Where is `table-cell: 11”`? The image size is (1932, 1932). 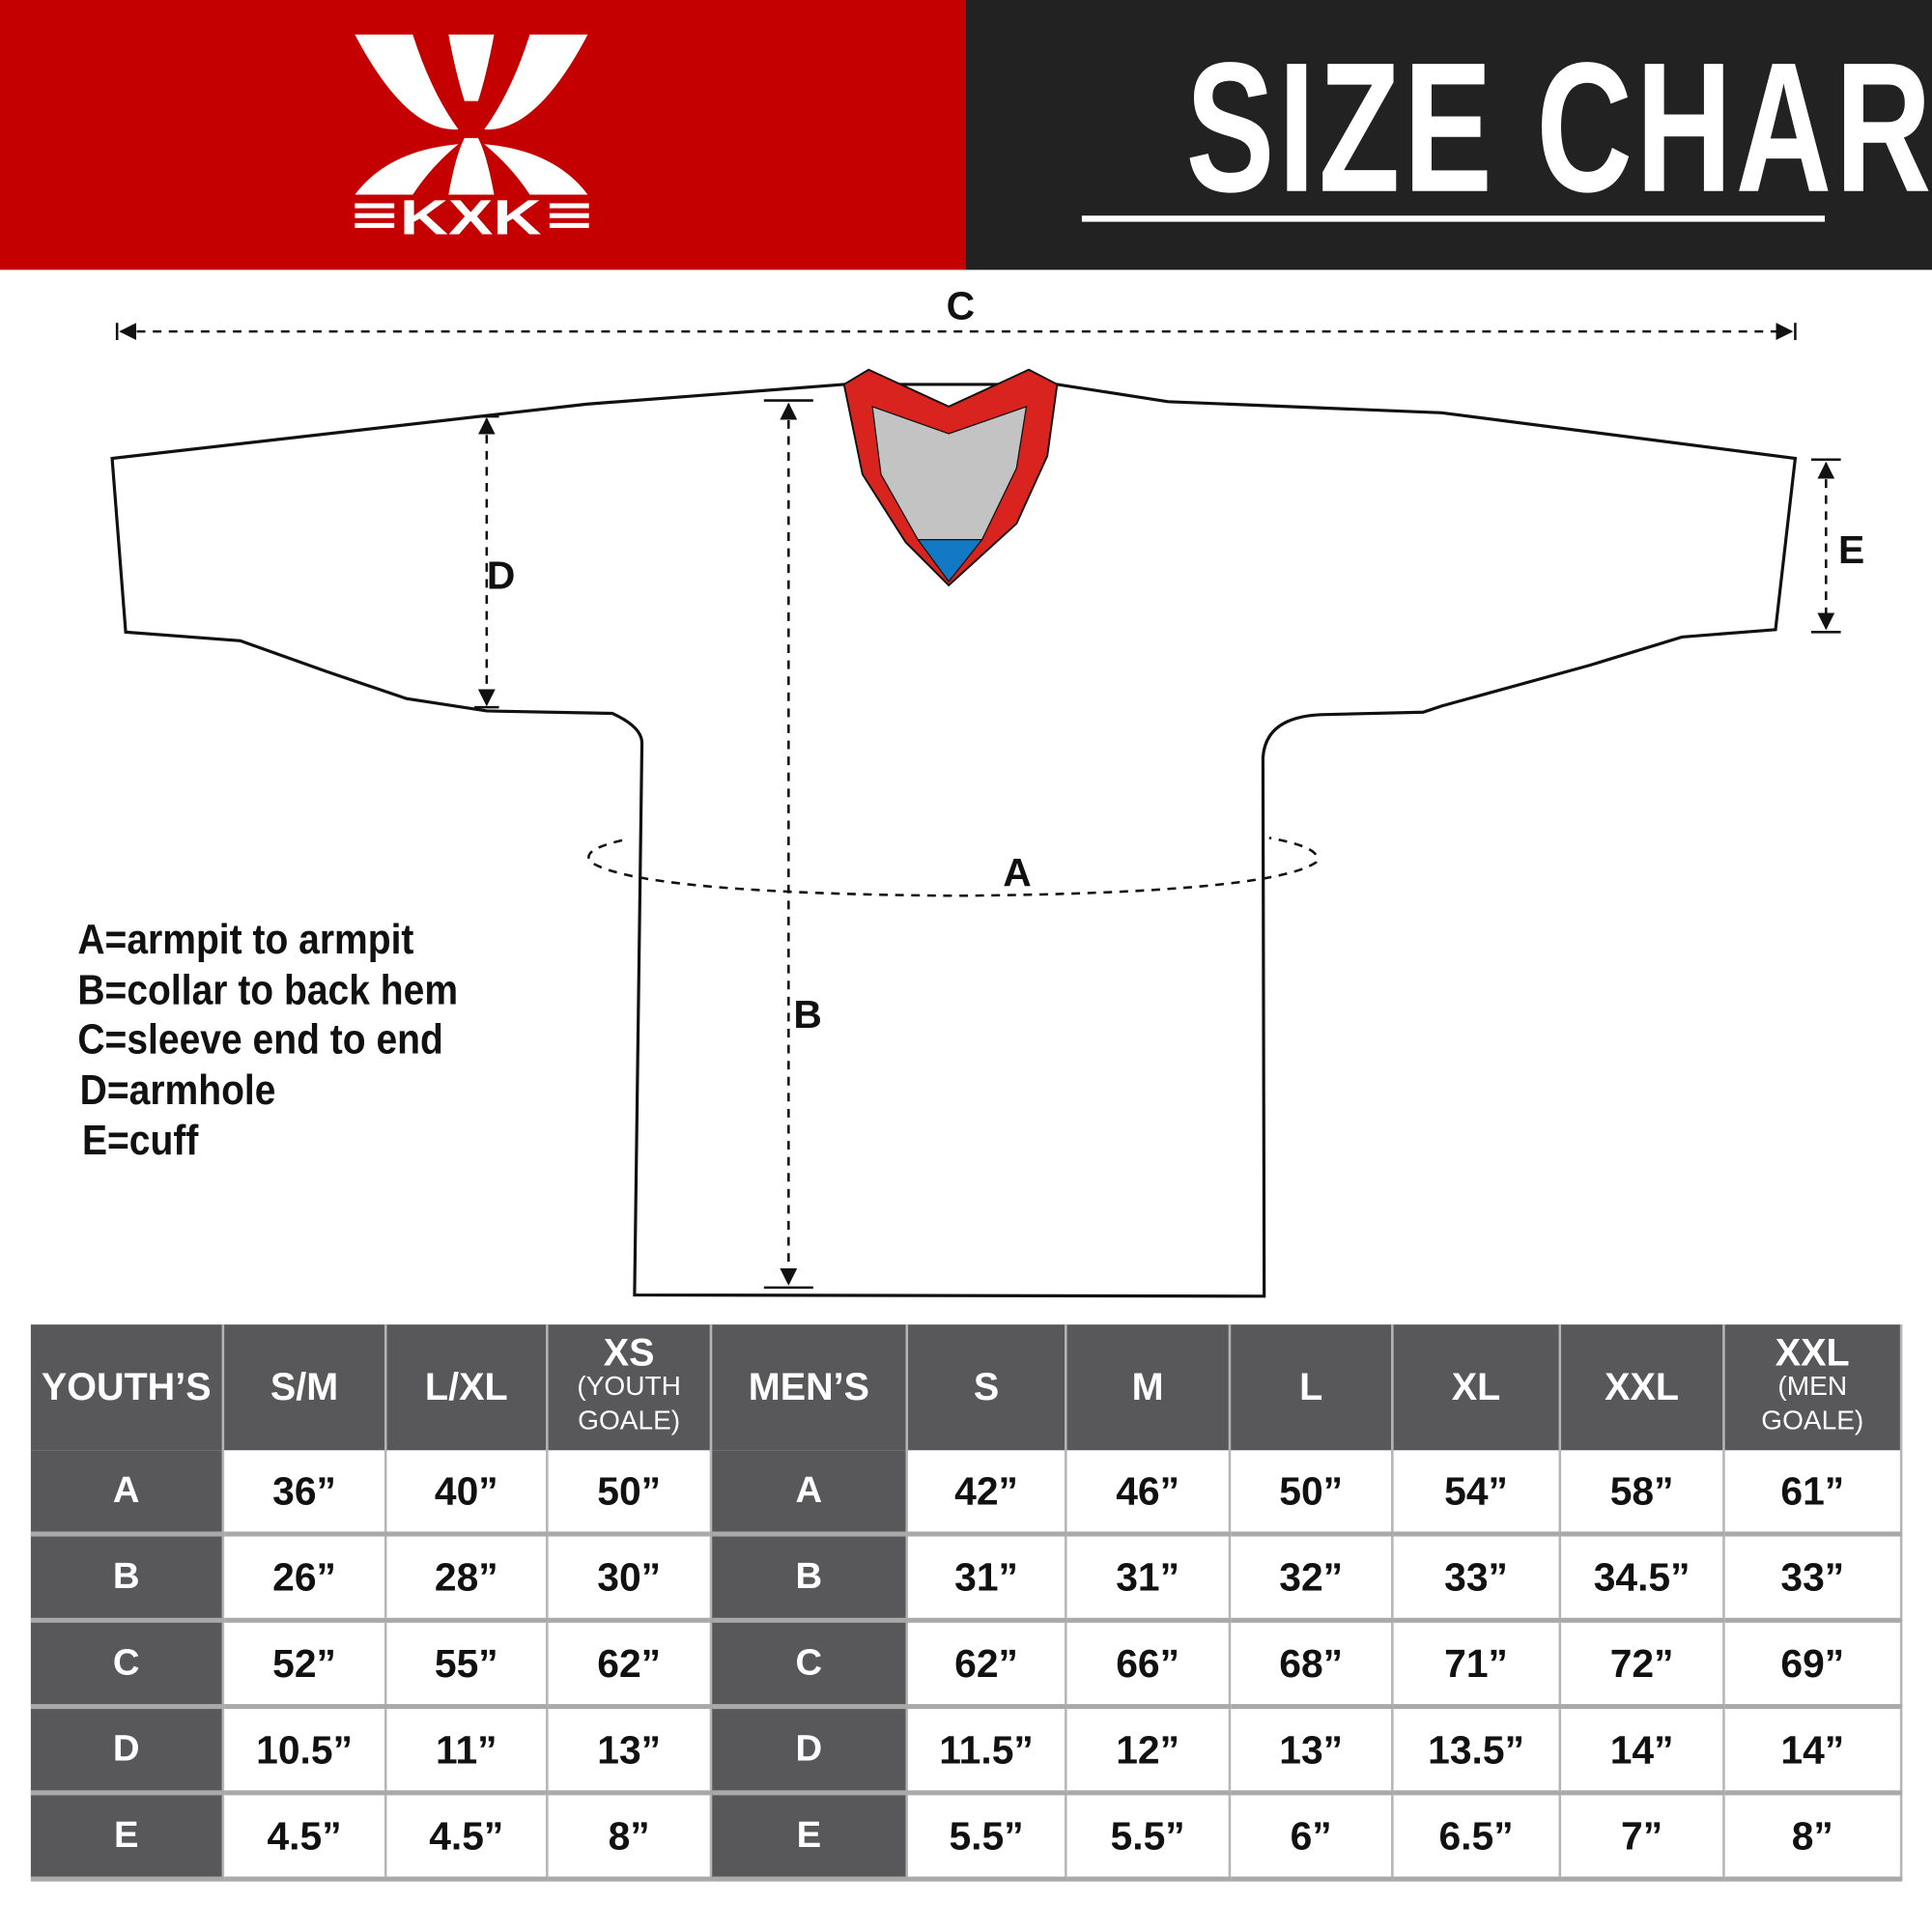
table-cell: 11” is located at coordinates (467, 1751).